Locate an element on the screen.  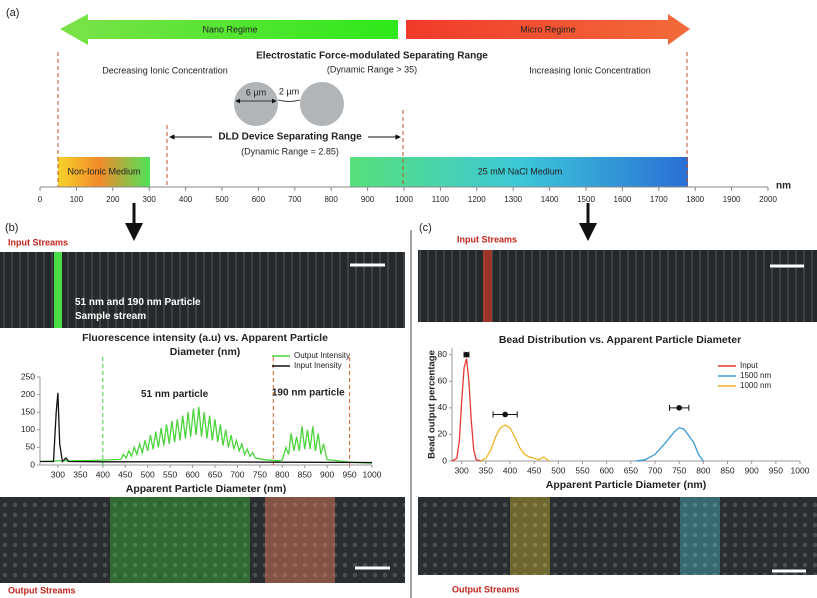
x-tick-label: 0 is located at coordinates (40, 199).